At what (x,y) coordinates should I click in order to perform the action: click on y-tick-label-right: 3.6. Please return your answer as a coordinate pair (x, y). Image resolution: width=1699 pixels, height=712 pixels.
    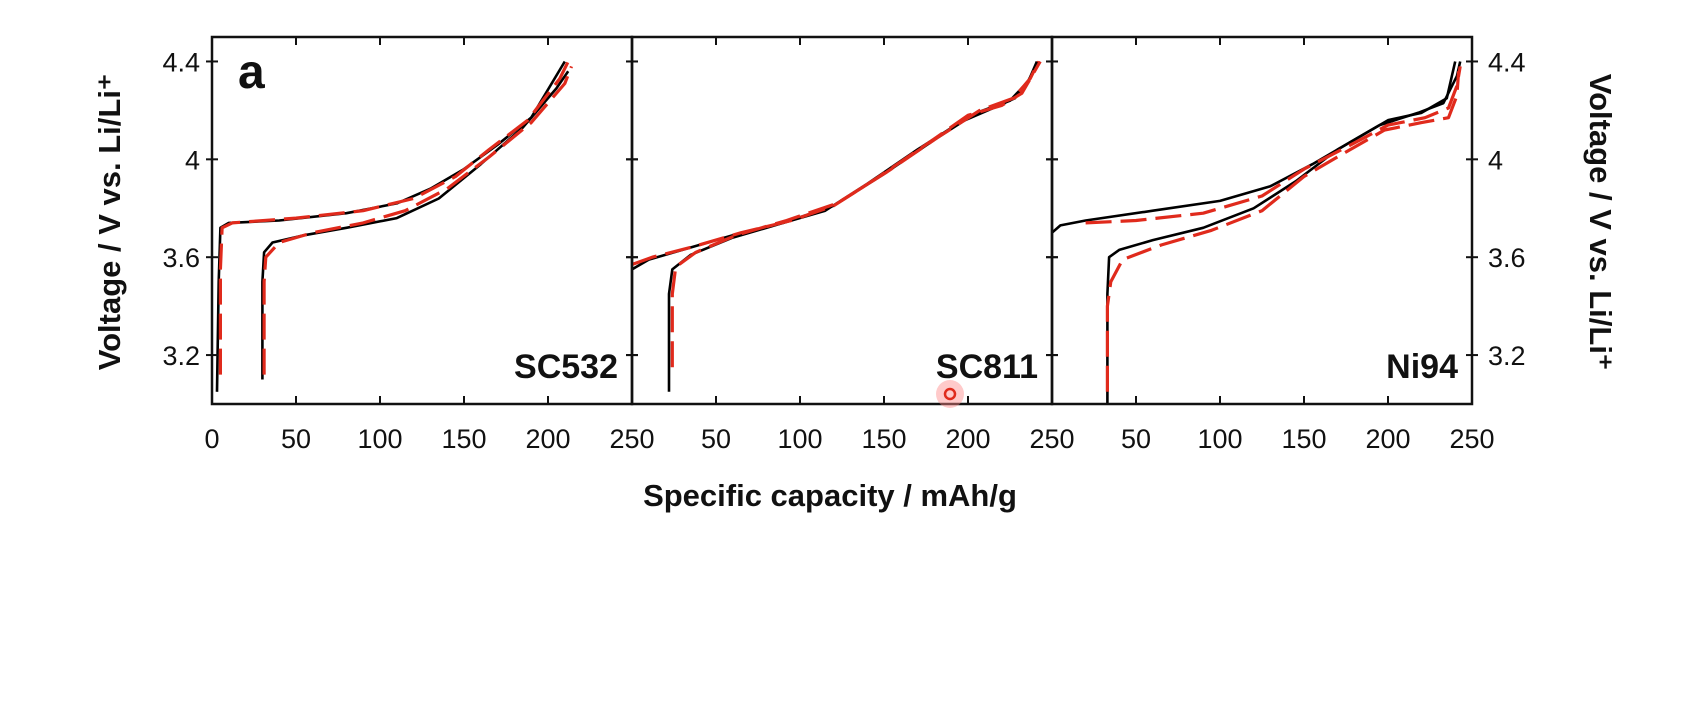
    Looking at the image, I should click on (1507, 258).